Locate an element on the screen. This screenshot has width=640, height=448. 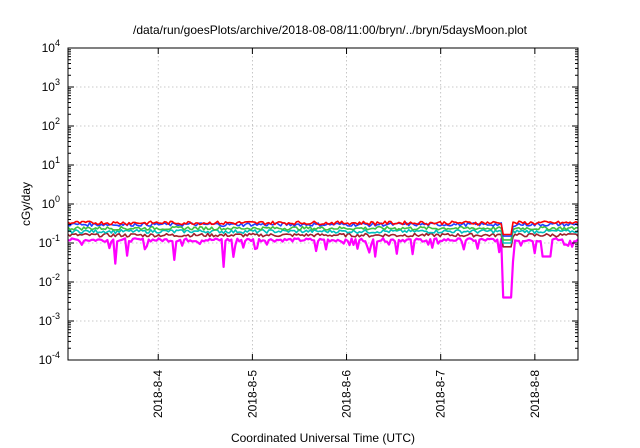
y-tick-label: 10⁰ is located at coordinates (51, 202).